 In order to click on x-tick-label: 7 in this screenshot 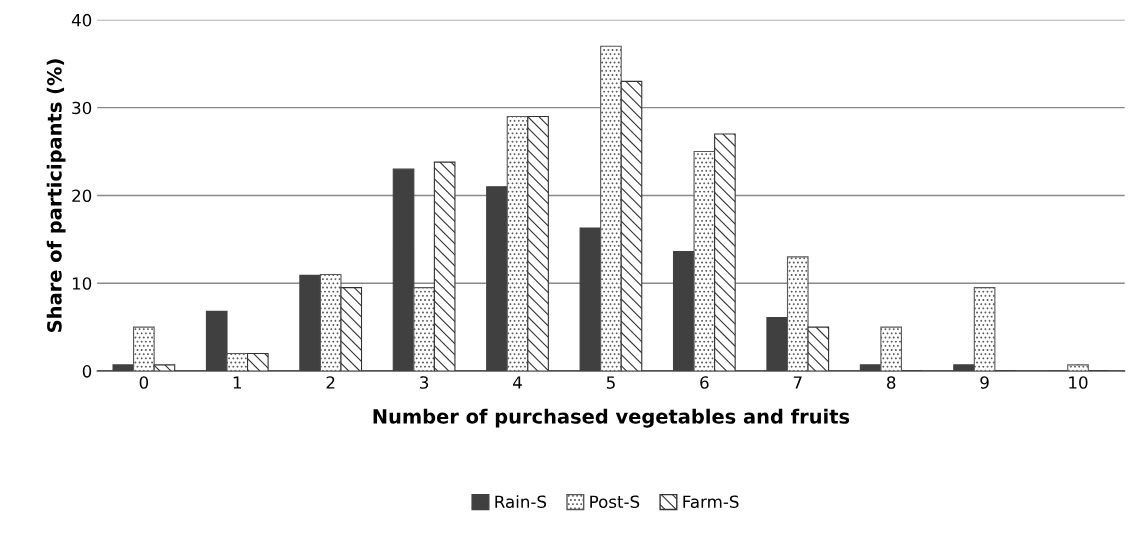, I will do `click(797, 382)`.